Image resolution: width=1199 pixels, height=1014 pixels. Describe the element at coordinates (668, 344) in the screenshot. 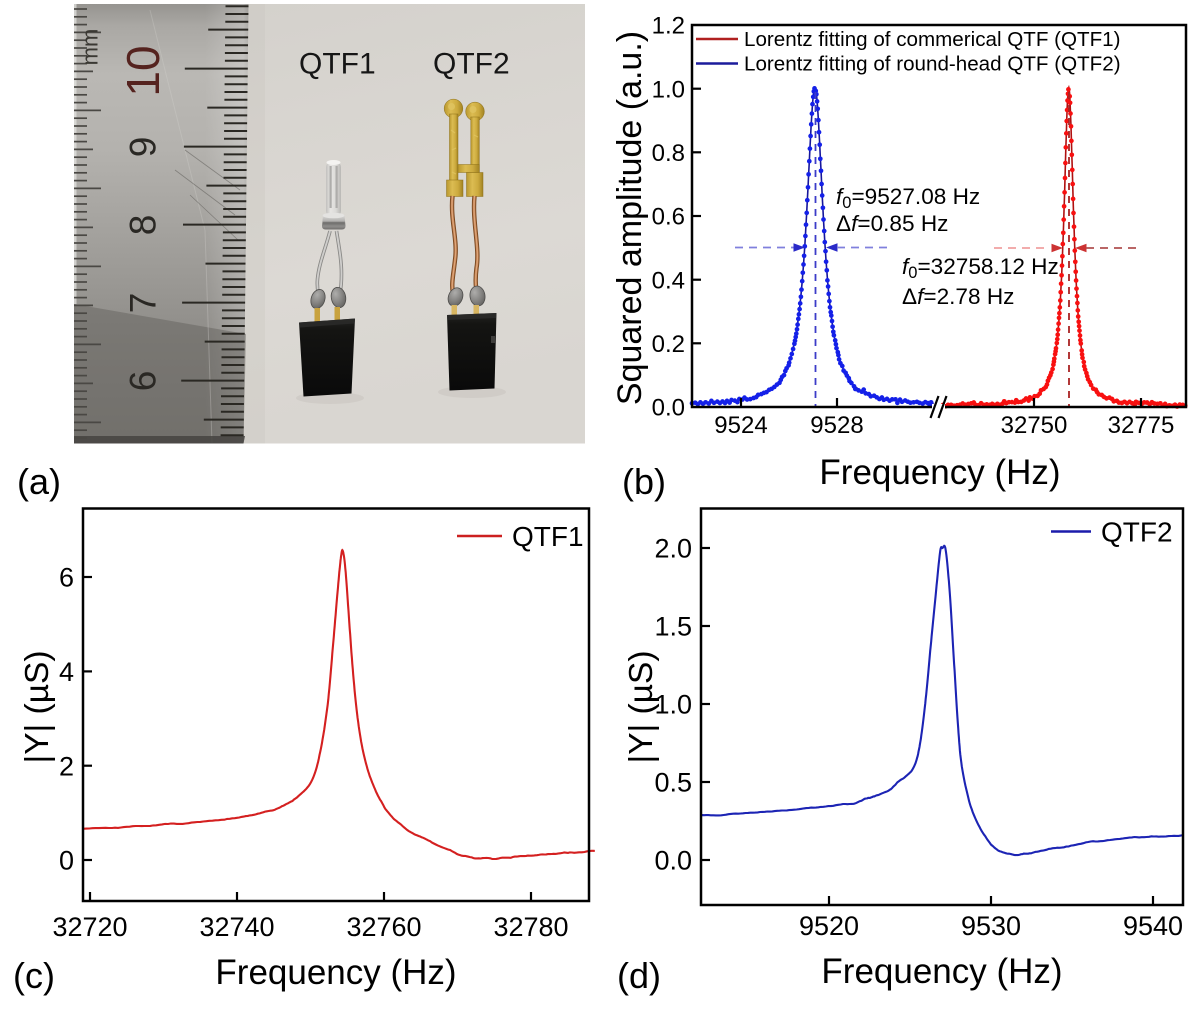

I see `svg-text: 0.2` at that location.